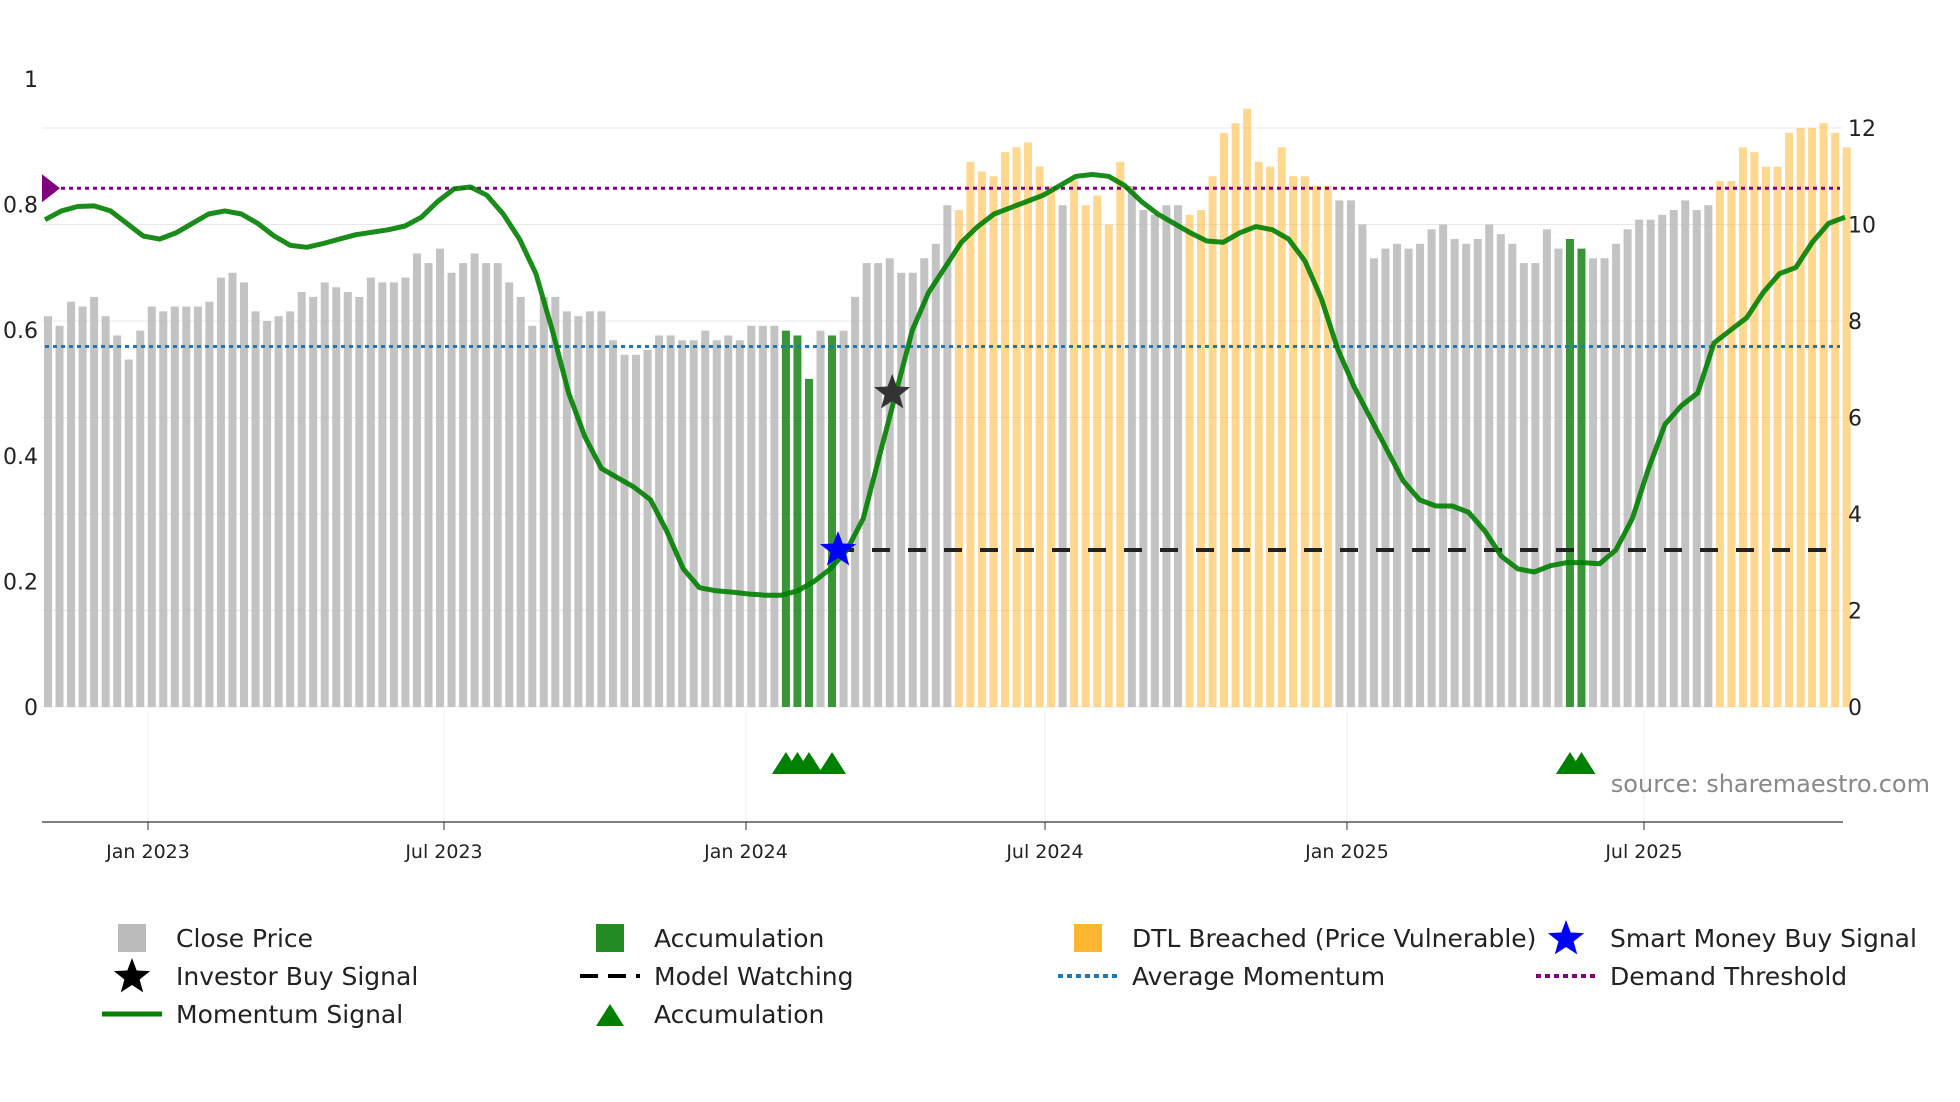  Describe the element at coordinates (610, 1014) in the screenshot. I see `legend-symbol-triangle-icon` at that location.